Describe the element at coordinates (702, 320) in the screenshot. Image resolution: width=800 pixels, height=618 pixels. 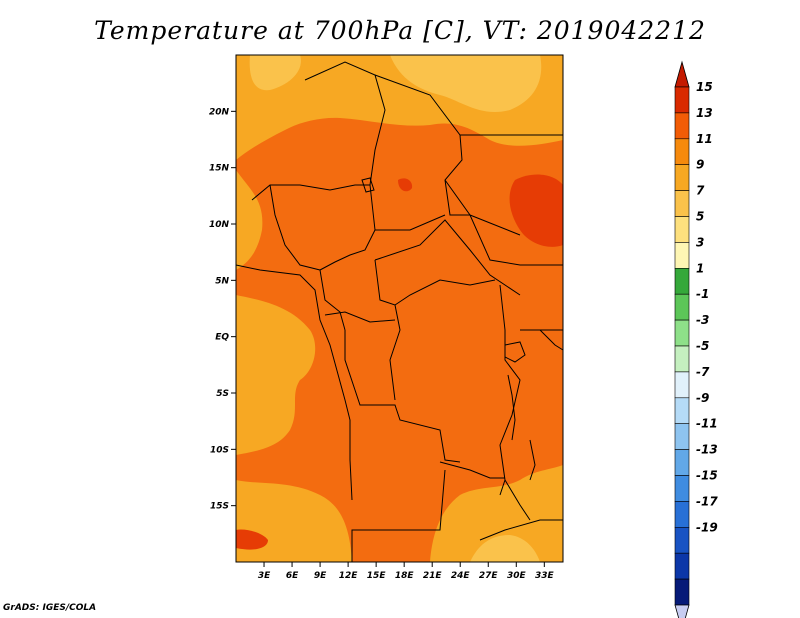
I see `colorbar-level-label: -3` at that location.